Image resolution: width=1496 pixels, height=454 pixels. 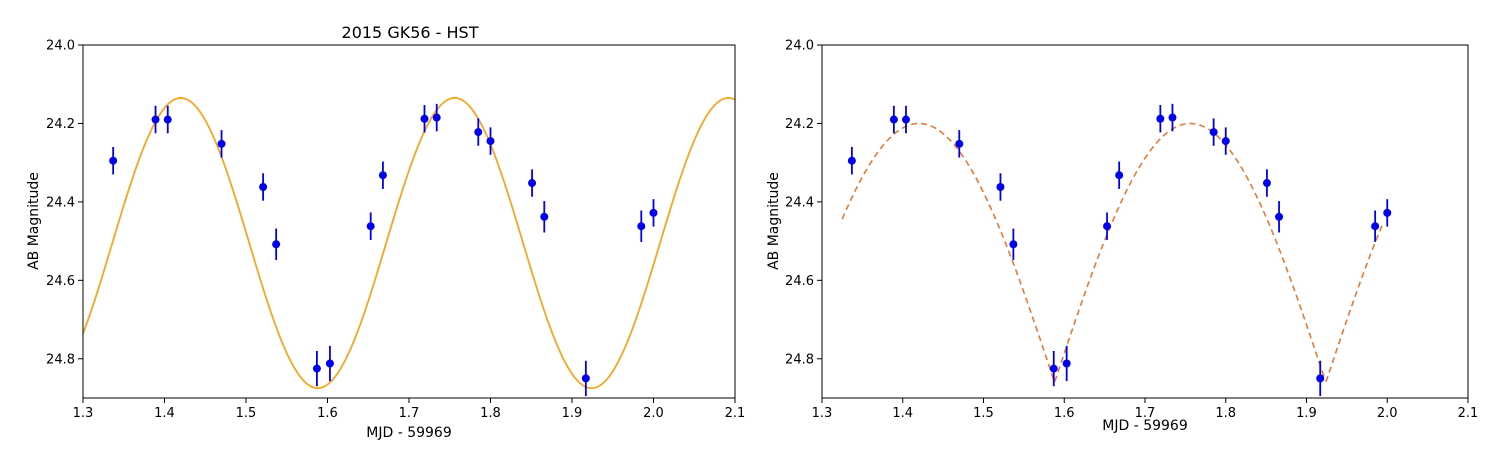 What do you see at coordinates (799, 124) in the screenshot?
I see `right-y-tick-label: 24.2` at bounding box center [799, 124].